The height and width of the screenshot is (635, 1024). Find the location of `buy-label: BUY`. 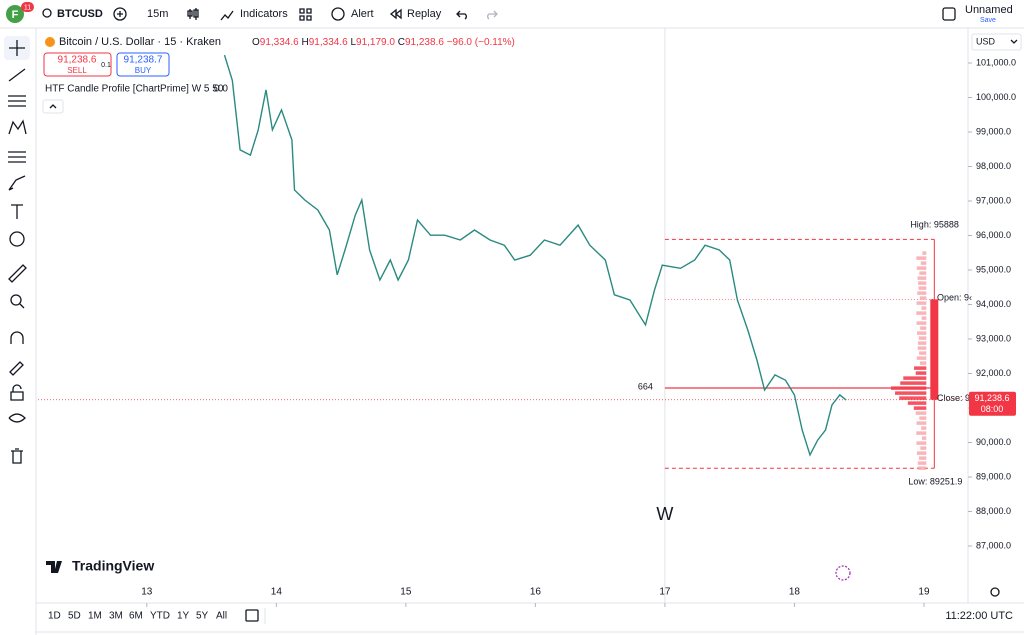

buy-label: BUY is located at coordinates (143, 70).